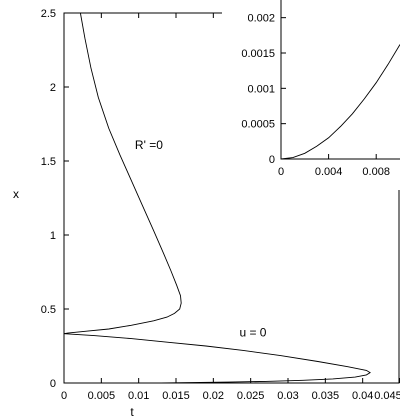 The image size is (400, 420). I want to click on x-tick-label: 0.015, so click(176, 396).